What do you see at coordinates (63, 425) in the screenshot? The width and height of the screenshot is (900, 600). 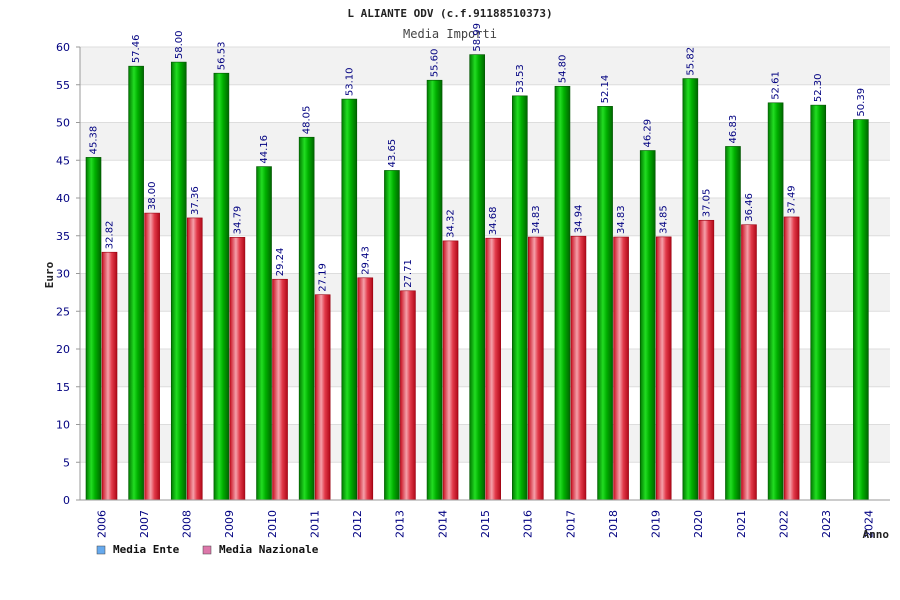 I see `y-tick-label: 10` at bounding box center [63, 425].